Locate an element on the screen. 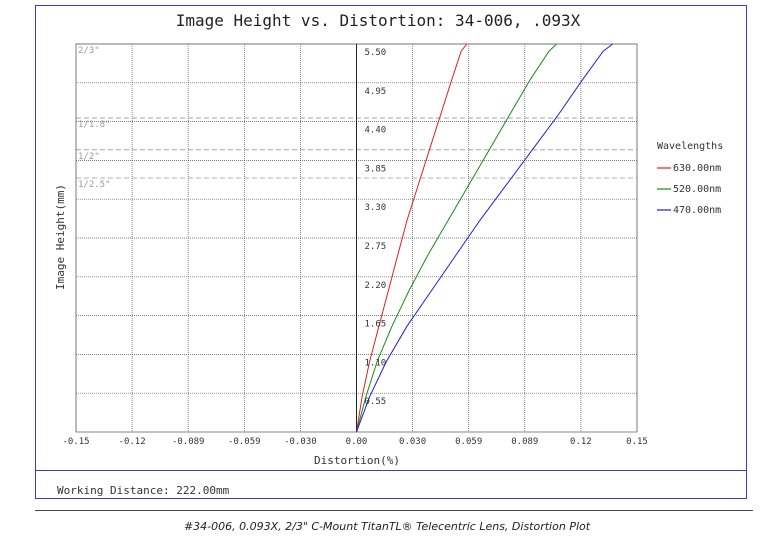  y-tick-label: 5.50 is located at coordinates (376, 53).